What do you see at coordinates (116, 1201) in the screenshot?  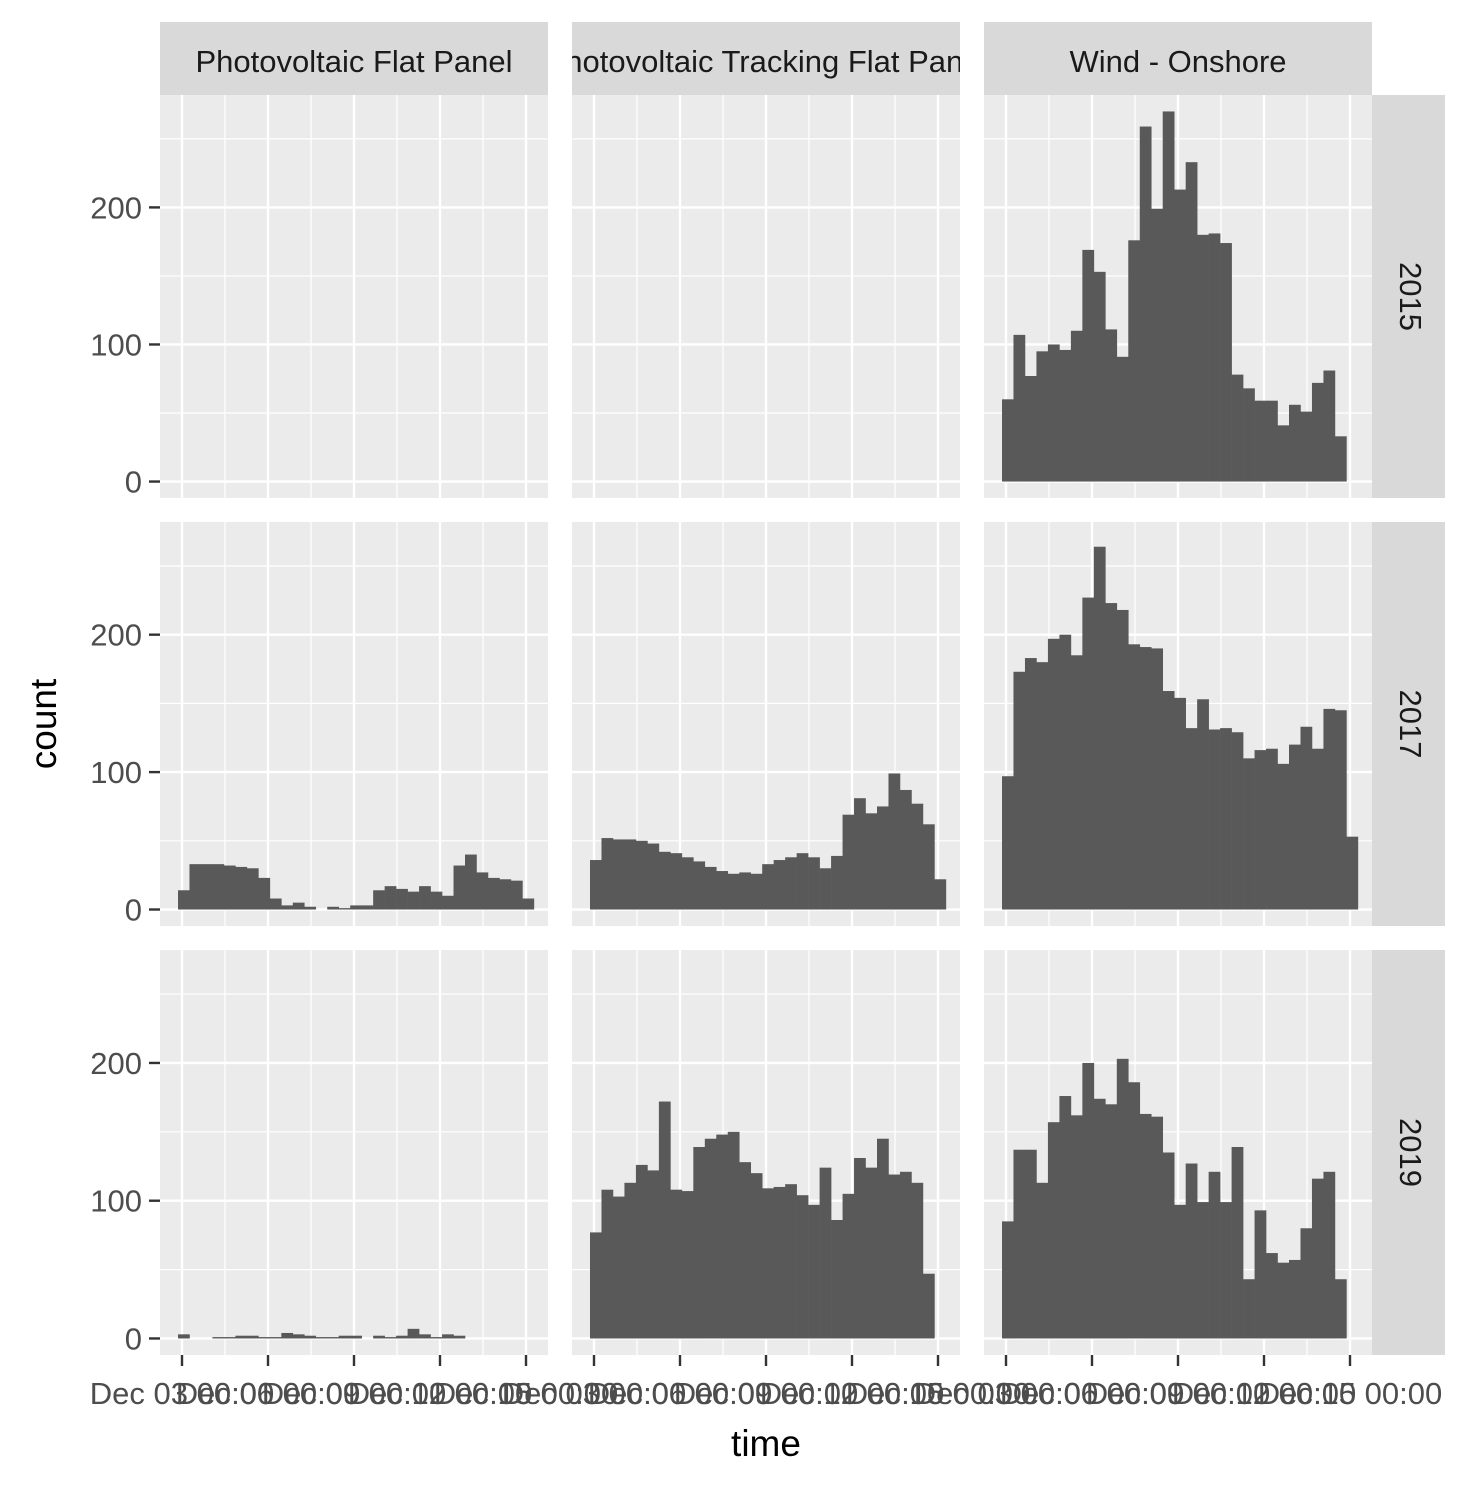 I see `y-tick-label: 100` at bounding box center [116, 1201].